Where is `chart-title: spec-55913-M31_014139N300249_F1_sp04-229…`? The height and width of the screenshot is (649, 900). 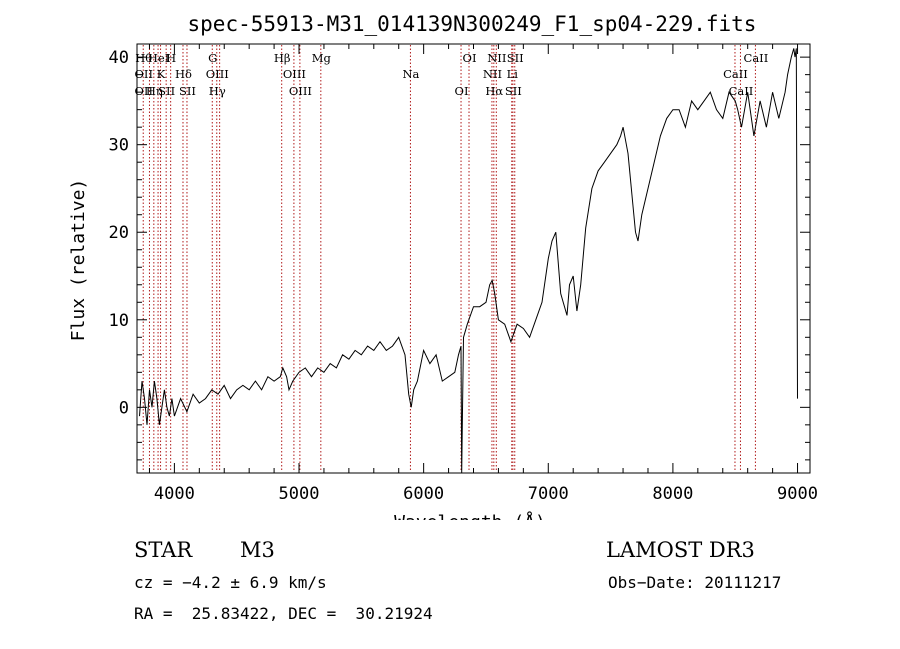
chart-title: spec-55913-M31_014139N300249_F1_sp04-229… is located at coordinates (472, 24).